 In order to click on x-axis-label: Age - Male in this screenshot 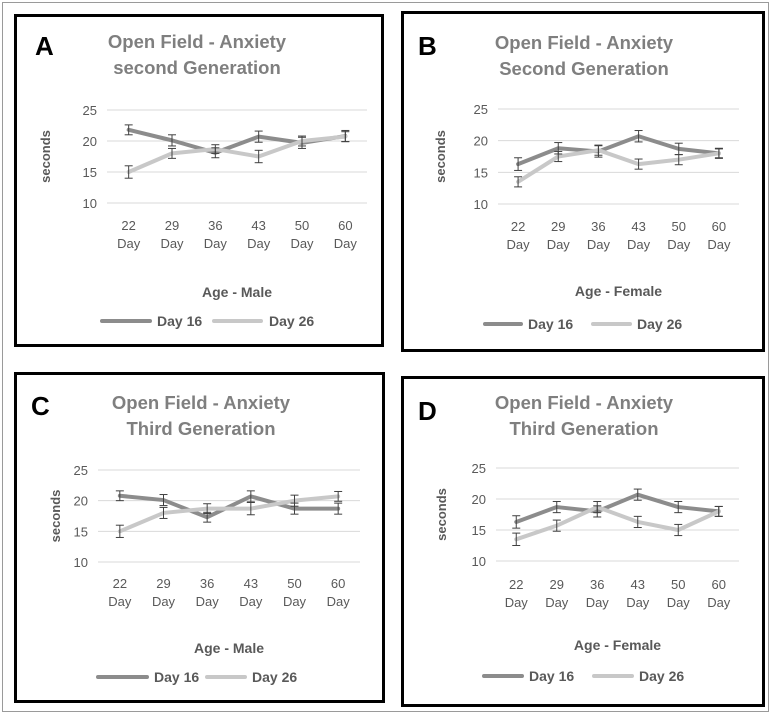, I will do `click(237, 292)`.